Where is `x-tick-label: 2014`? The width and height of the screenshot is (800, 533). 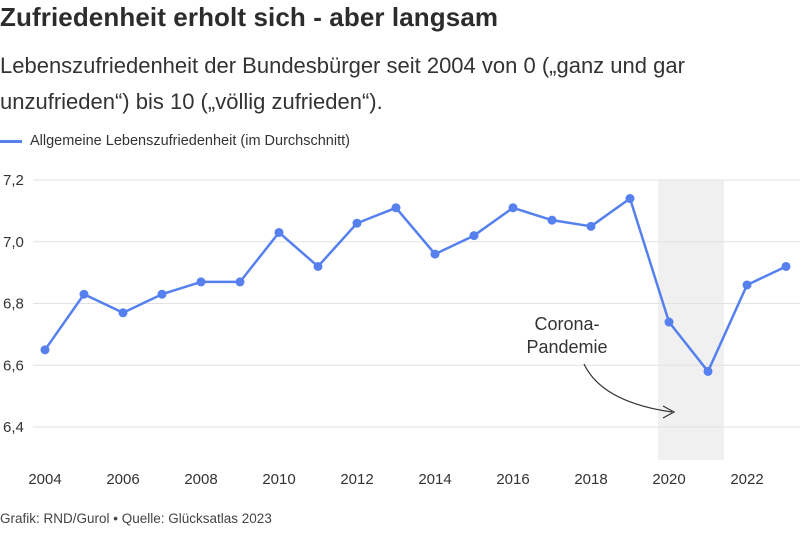
x-tick-label: 2014 is located at coordinates (434, 479).